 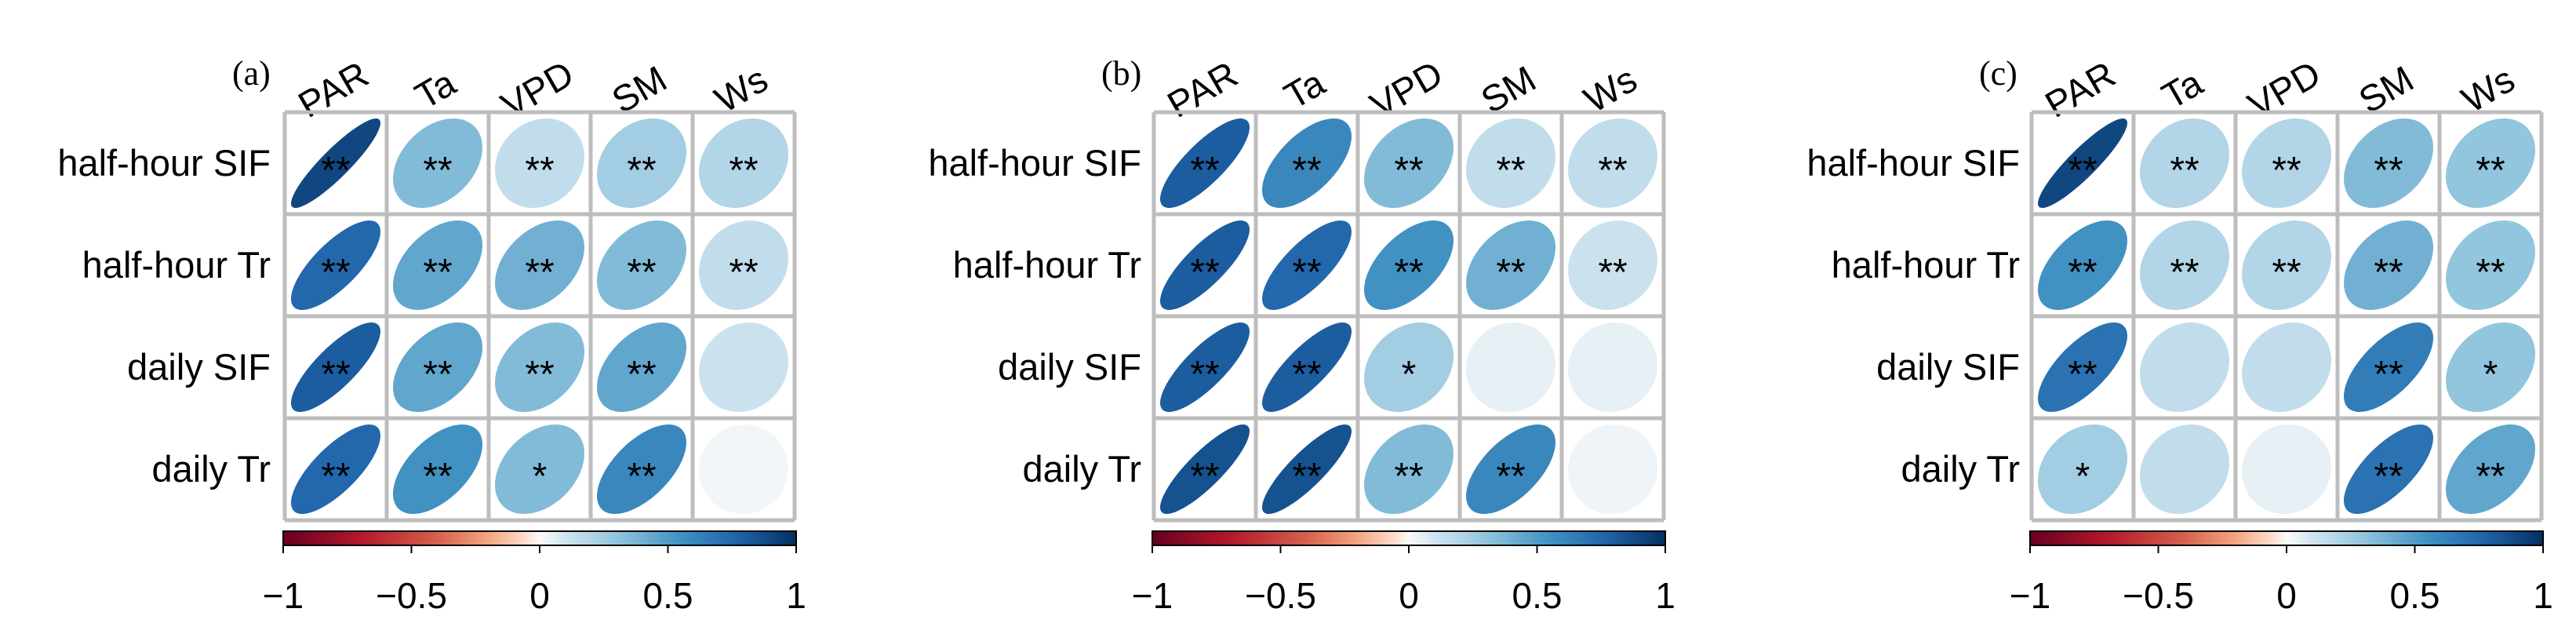 What do you see at coordinates (251, 74) in the screenshot?
I see `panel-label: (a)` at bounding box center [251, 74].